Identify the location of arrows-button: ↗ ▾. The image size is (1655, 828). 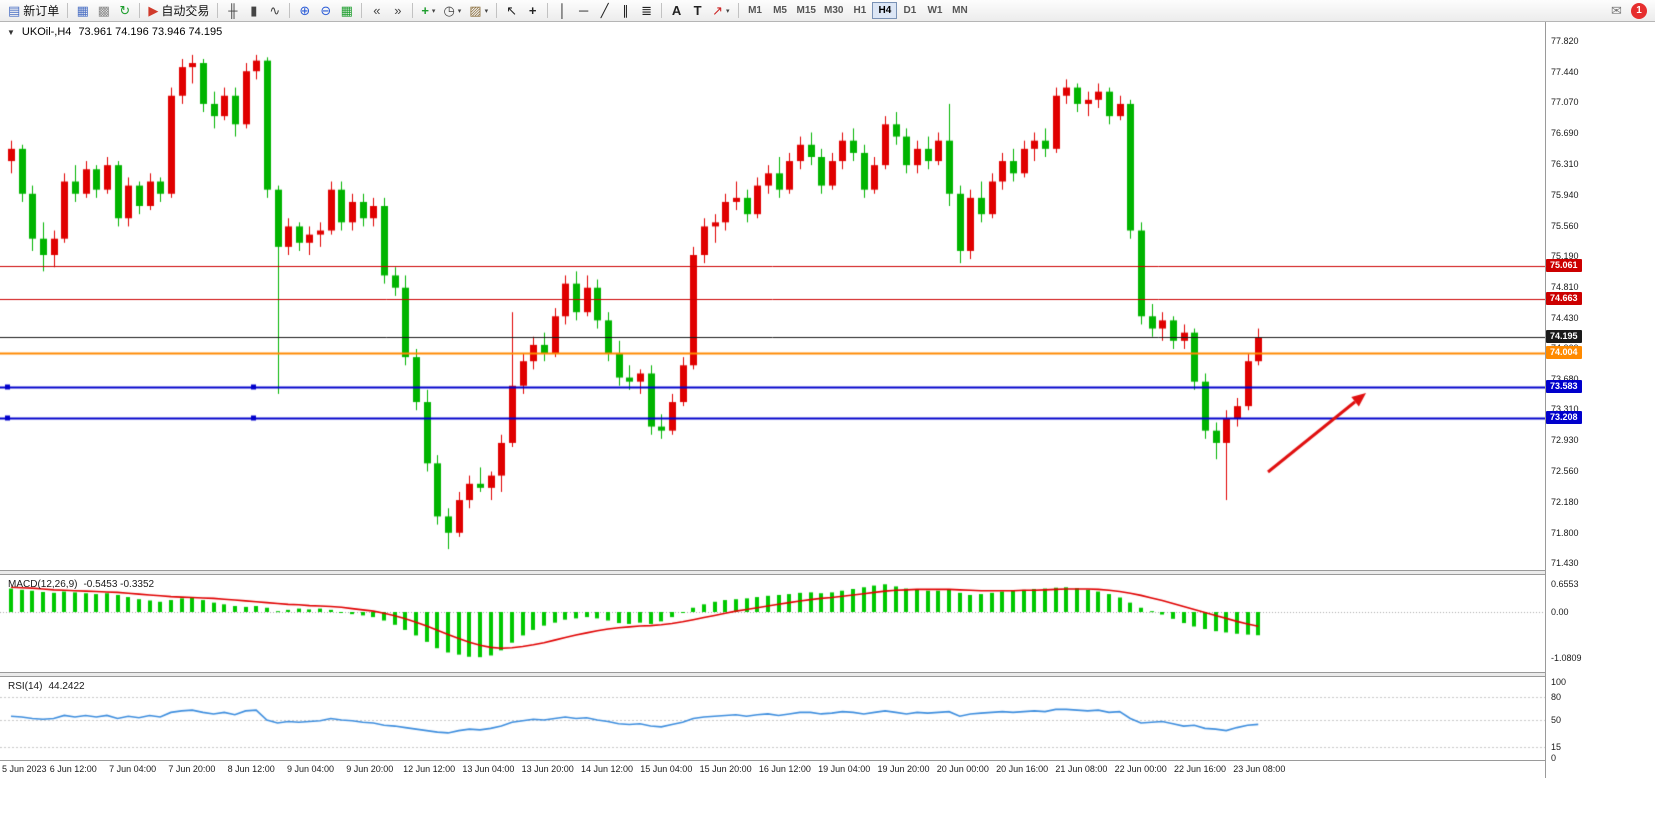
(720, 11).